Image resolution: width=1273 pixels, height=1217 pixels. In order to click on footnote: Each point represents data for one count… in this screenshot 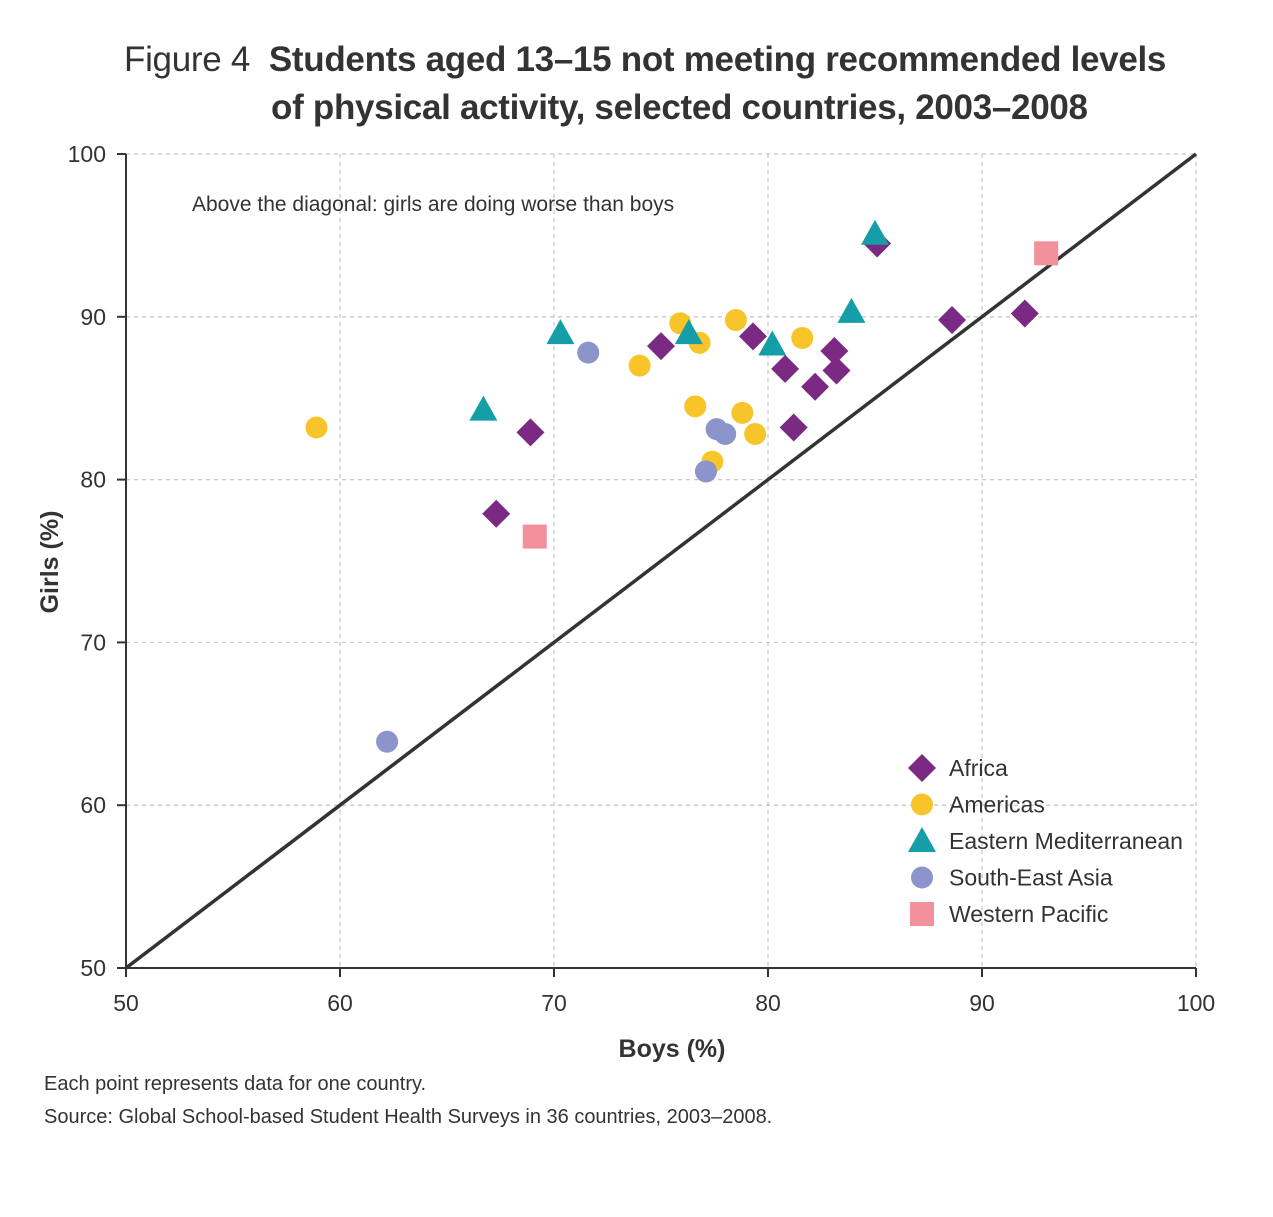, I will do `click(235, 1084)`.